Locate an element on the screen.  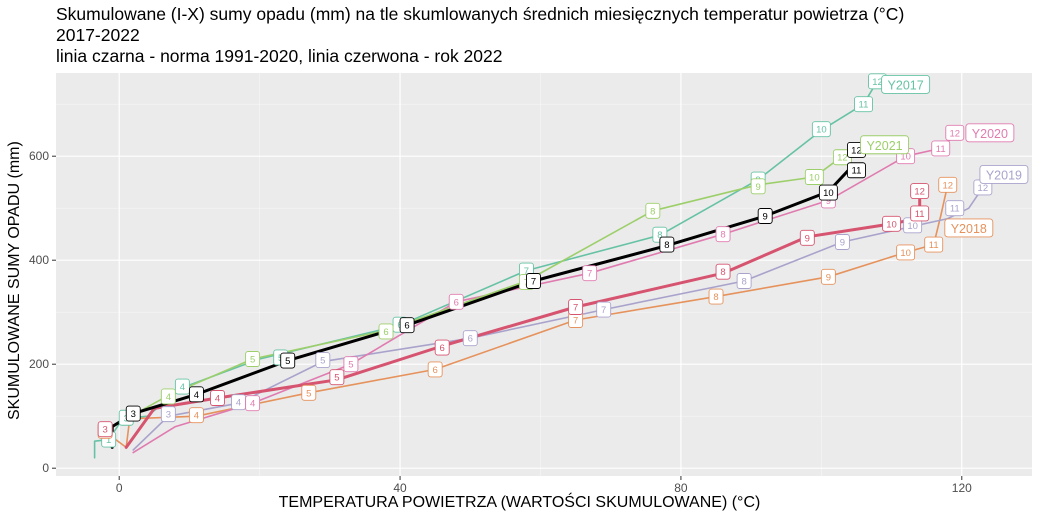
month-label-y2019: 9 is located at coordinates (842, 243).